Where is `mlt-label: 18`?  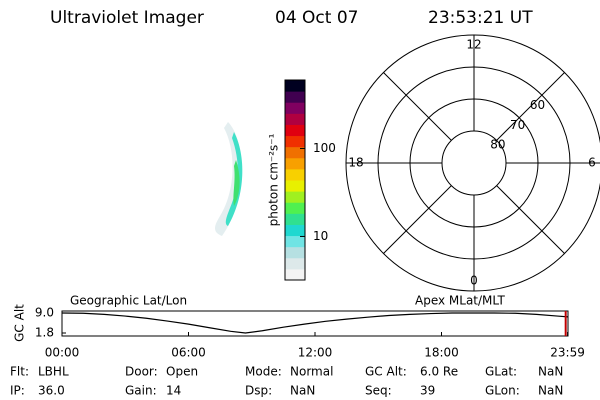 mlt-label: 18 is located at coordinates (355, 163).